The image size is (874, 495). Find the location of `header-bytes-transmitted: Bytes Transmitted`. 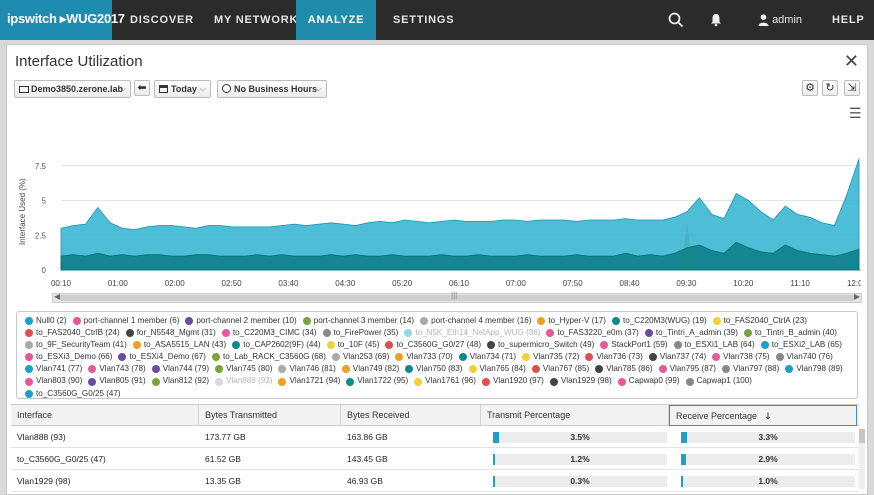

header-bytes-transmitted: Bytes Transmitted is located at coordinates (270, 415).